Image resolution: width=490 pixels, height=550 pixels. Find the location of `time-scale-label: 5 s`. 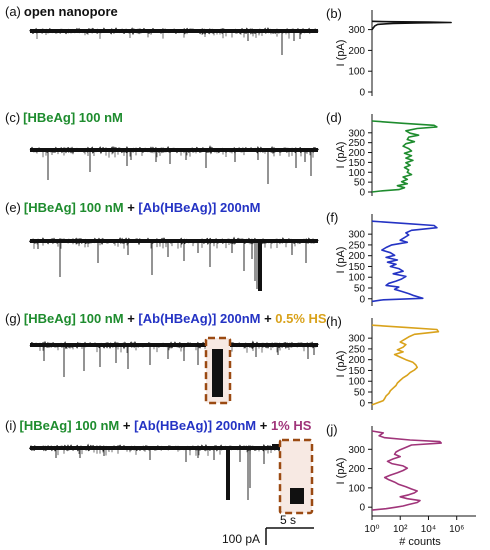

time-scale-label: 5 s is located at coordinates (288, 520).